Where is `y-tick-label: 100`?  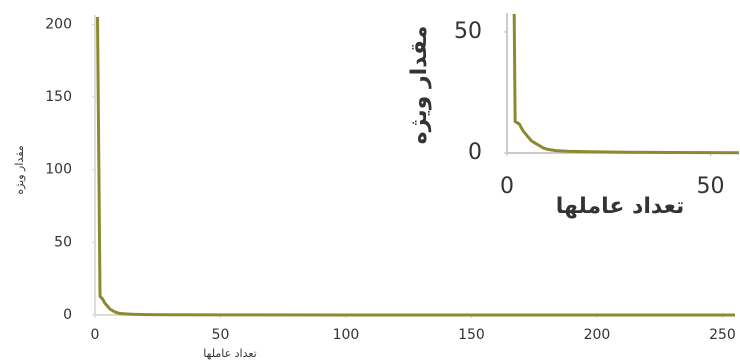 y-tick-label: 100 is located at coordinates (58, 170).